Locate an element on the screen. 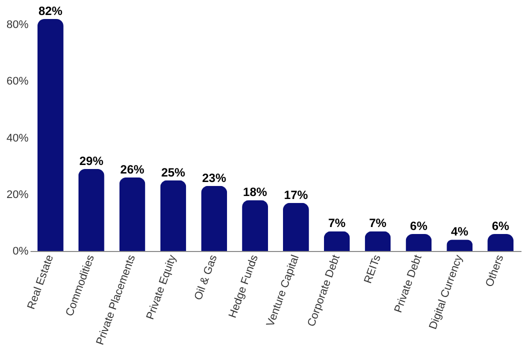  x-tick-label: Hedge Funds is located at coordinates (243, 286).